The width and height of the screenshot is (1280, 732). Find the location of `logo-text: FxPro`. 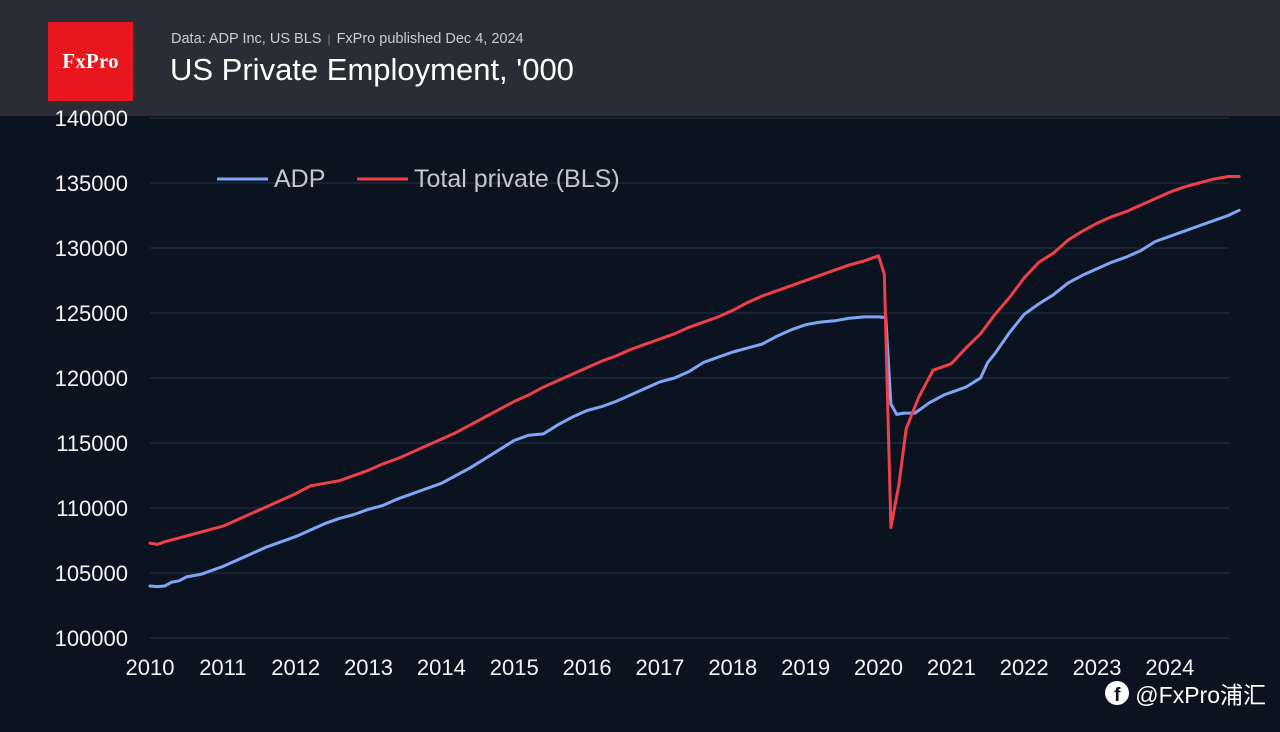

logo-text: FxPro is located at coordinates (90, 61).